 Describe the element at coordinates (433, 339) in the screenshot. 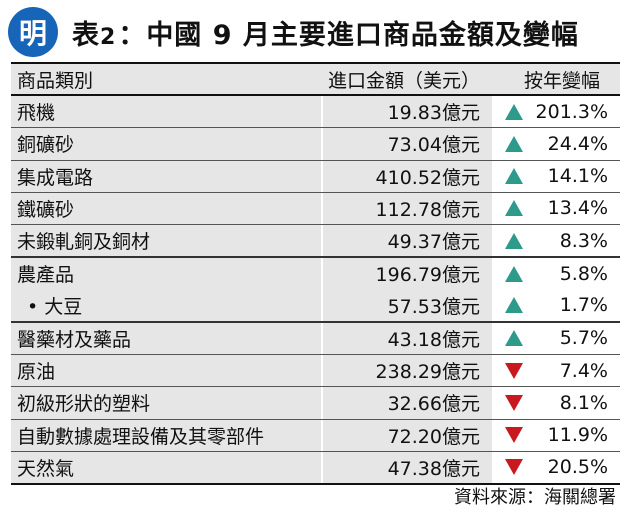

I see `row-amount: 43.18億元` at that location.